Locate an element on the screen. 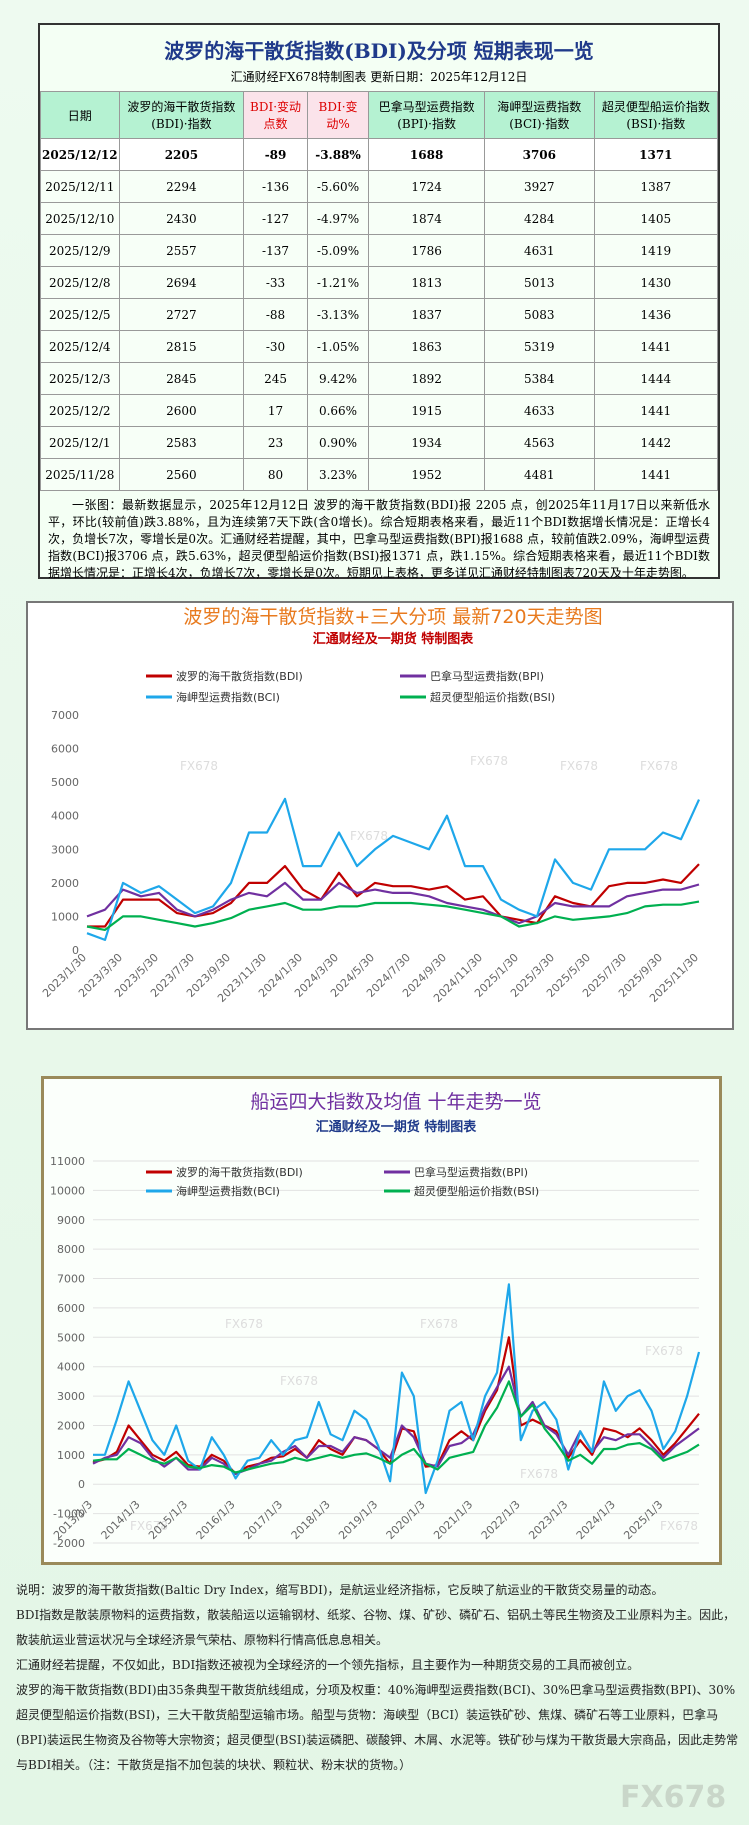 The width and height of the screenshot is (749, 1825). table-cell: -1.21% is located at coordinates (338, 282).